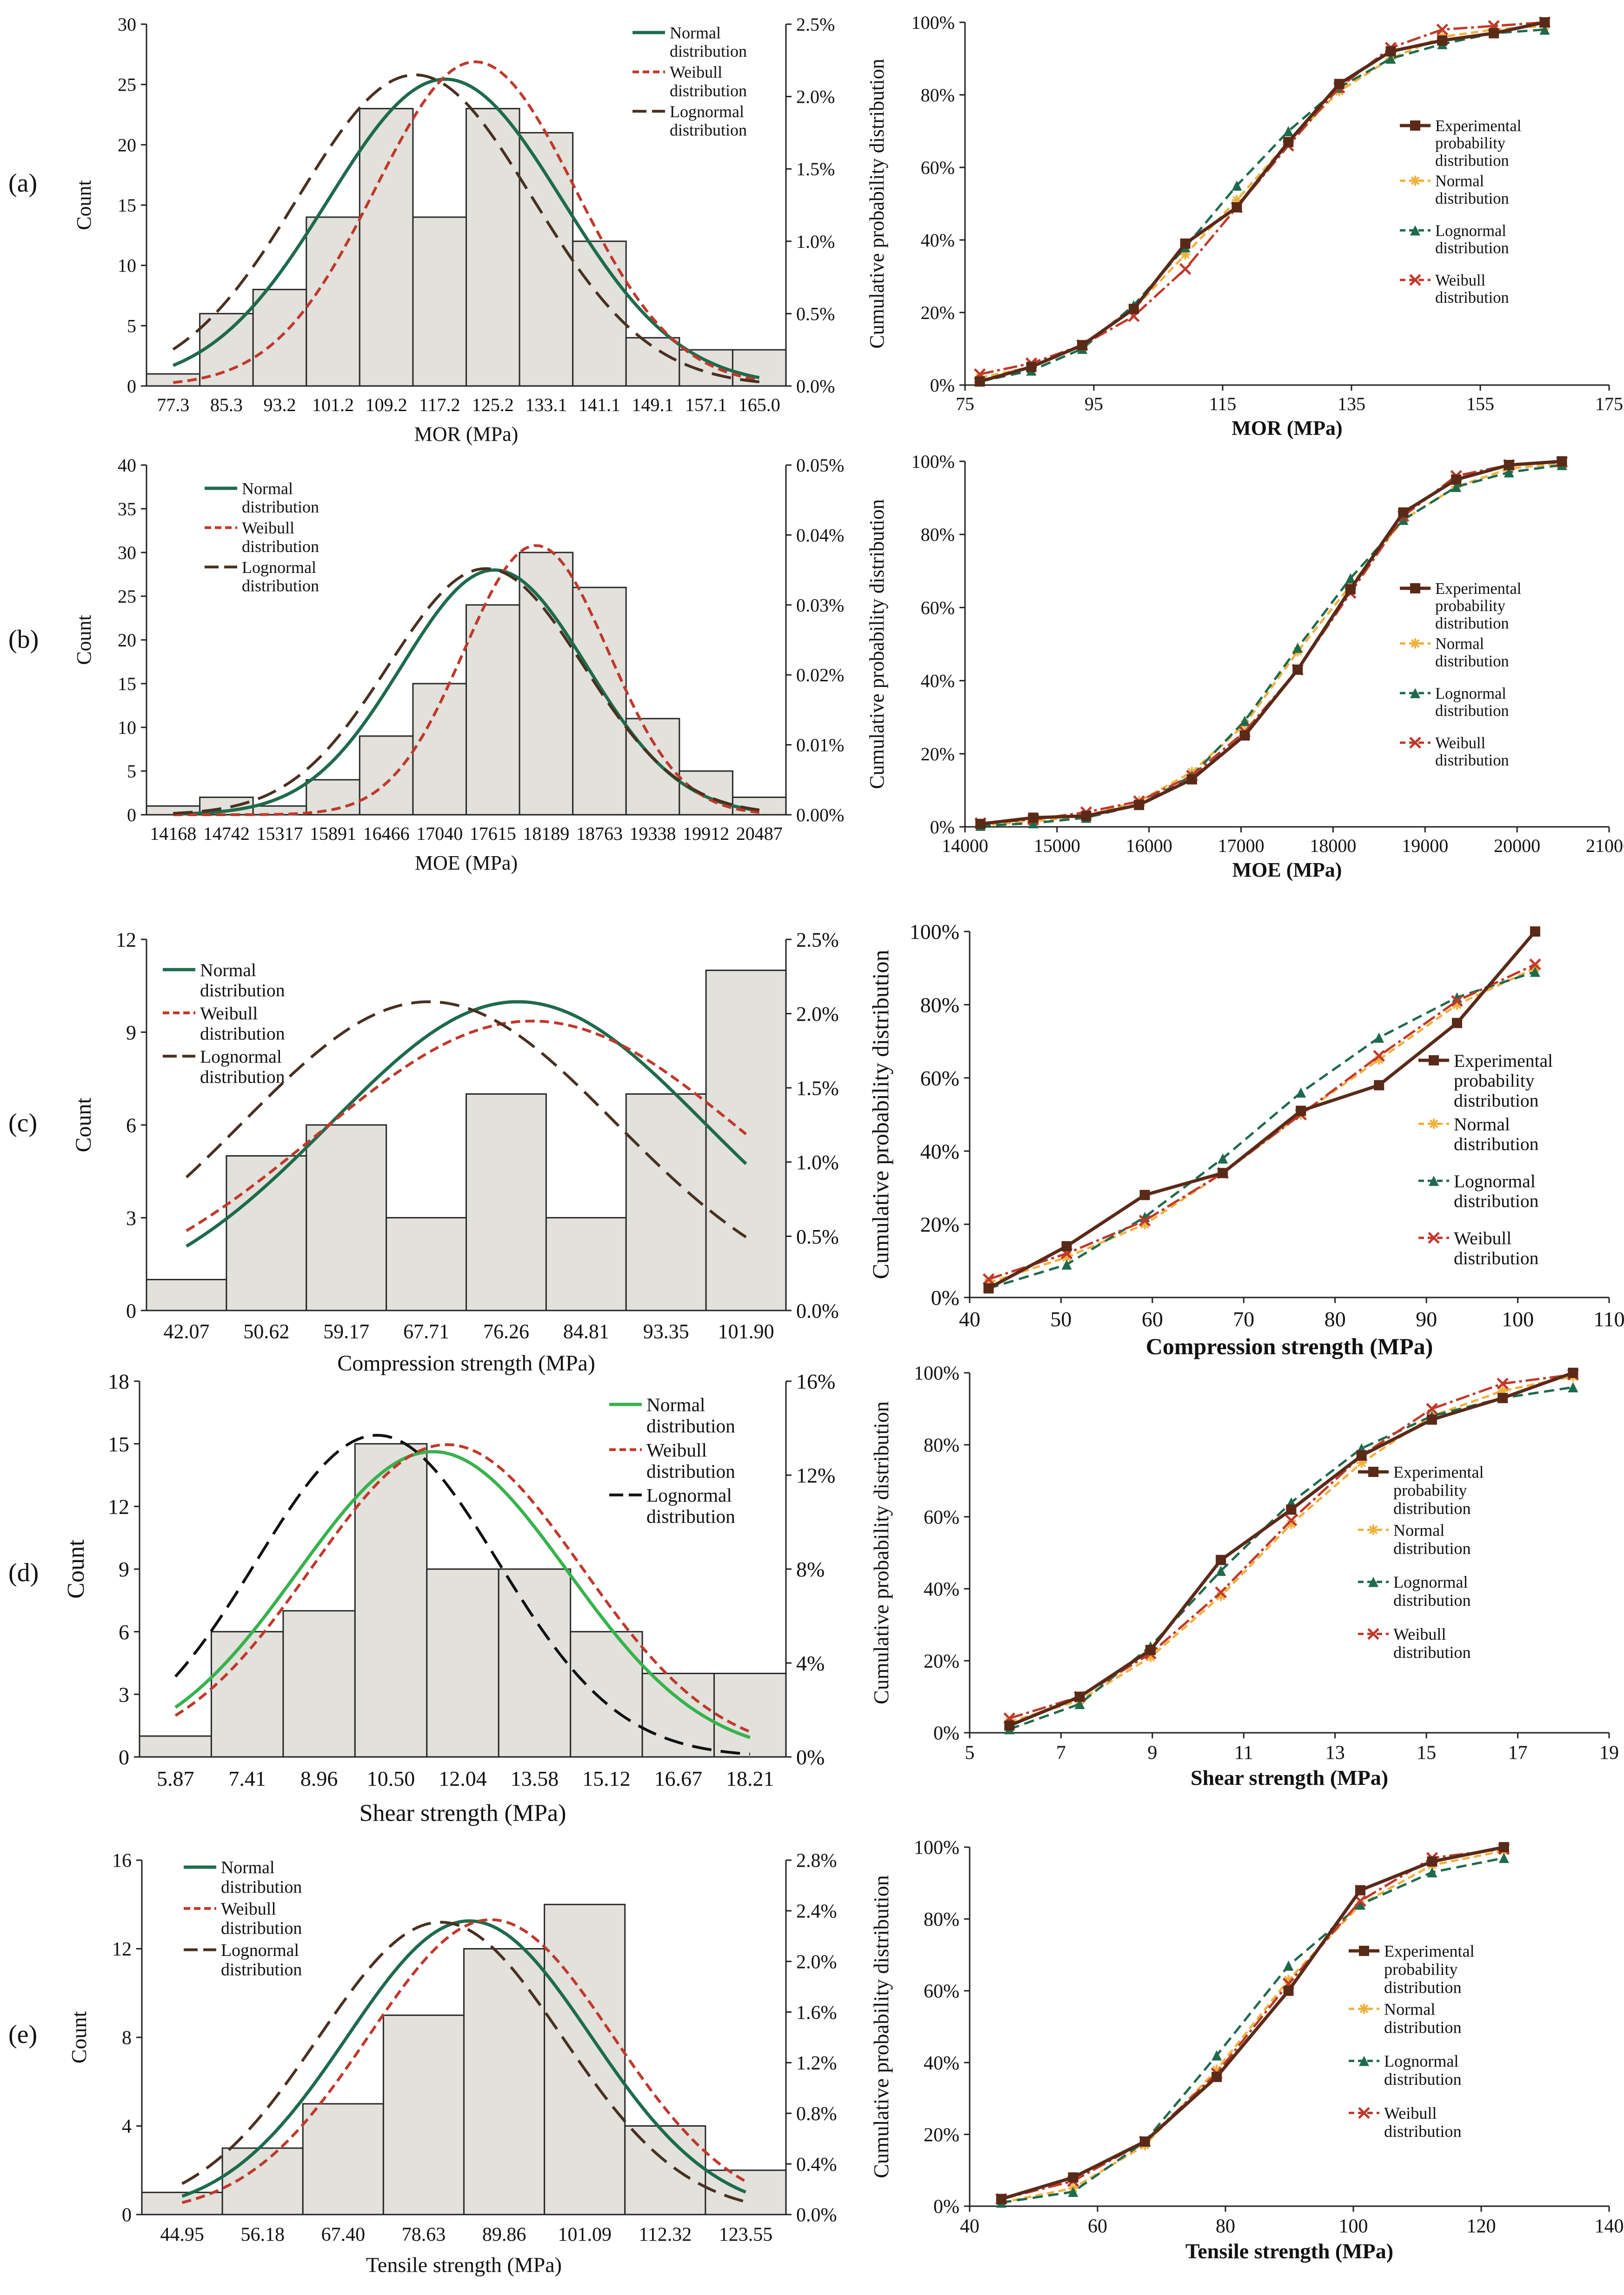  Describe the element at coordinates (1244, 1319) in the screenshot. I see `x-tick-label: 70` at that location.